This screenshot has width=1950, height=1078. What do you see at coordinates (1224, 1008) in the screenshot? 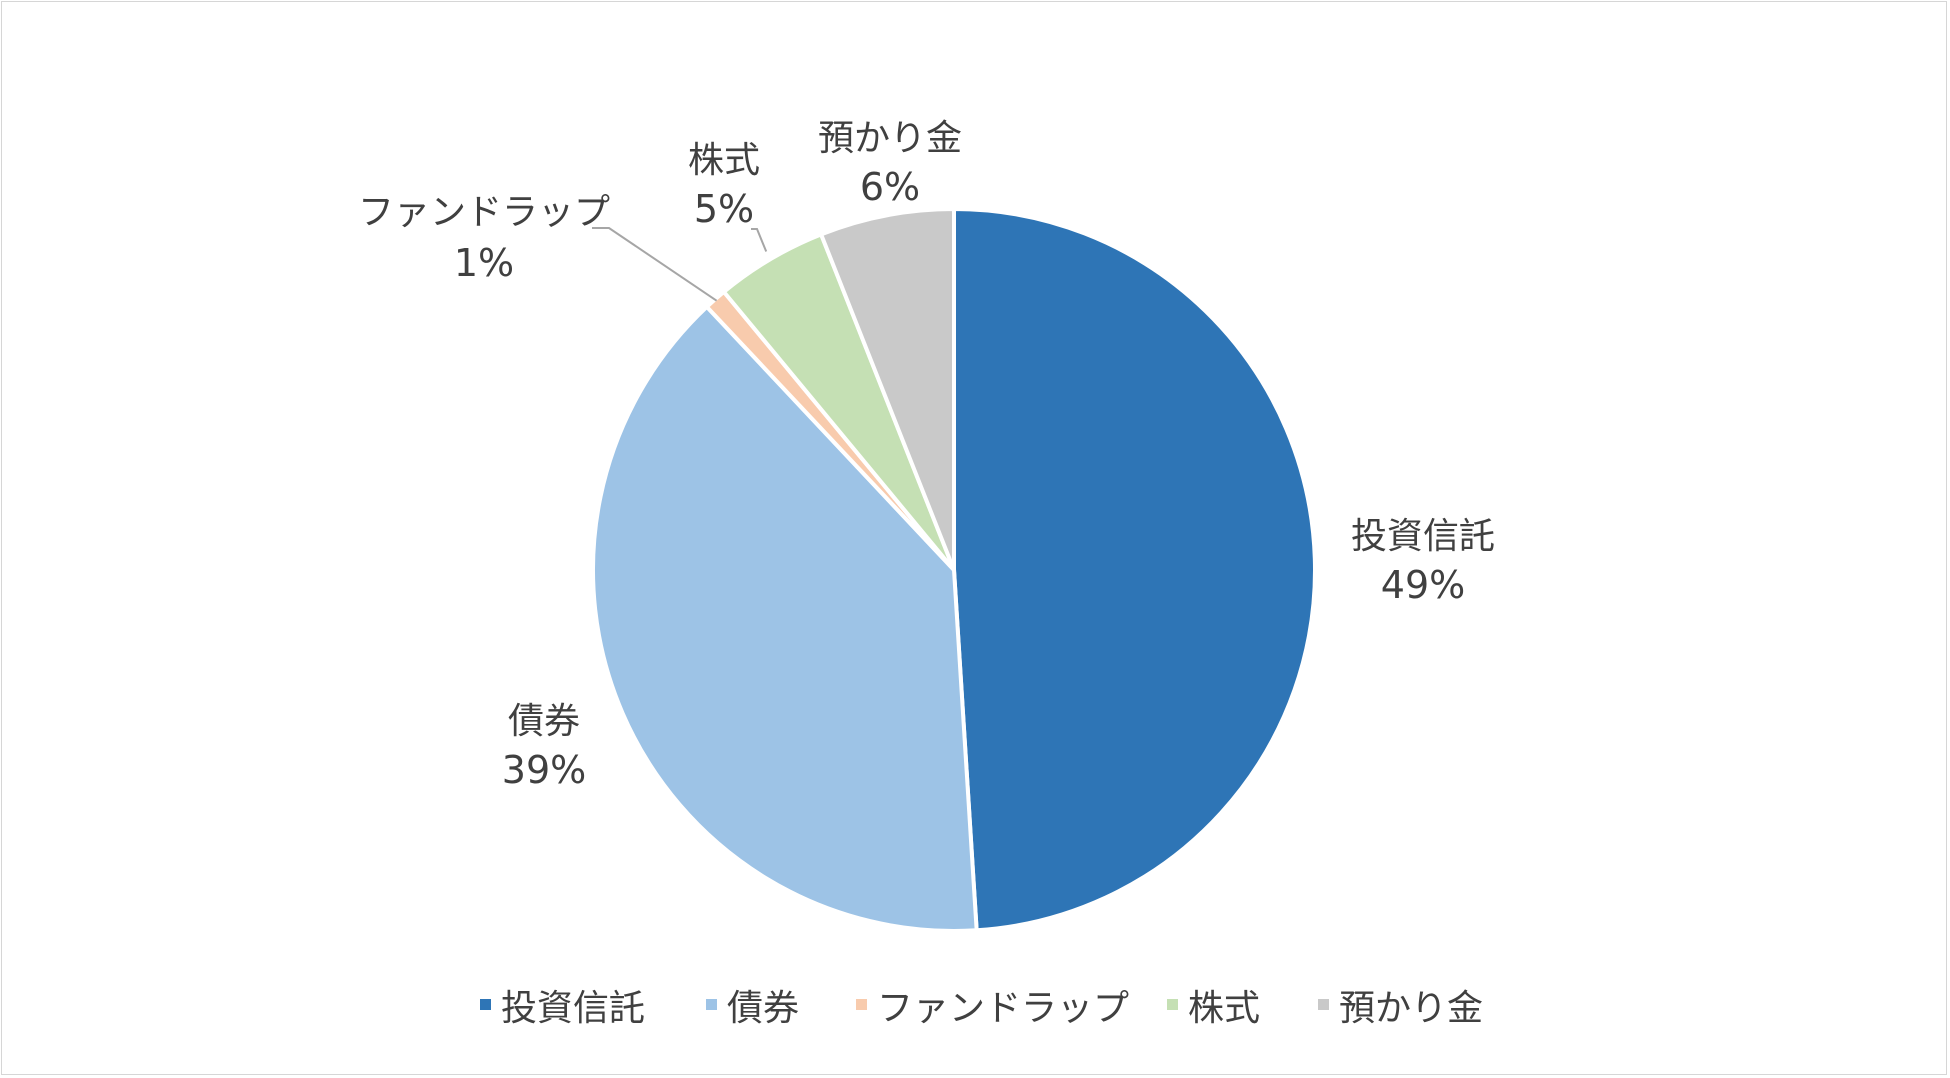
I see `legend-label-3: 株式` at bounding box center [1224, 1008].